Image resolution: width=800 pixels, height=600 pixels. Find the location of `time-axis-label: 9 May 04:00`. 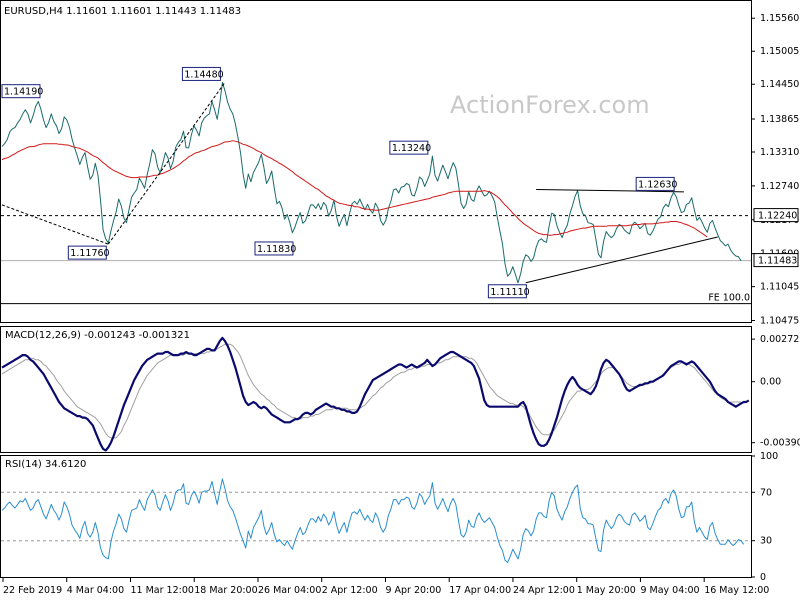

time-axis-label: 9 May 04:00 is located at coordinates (669, 590).